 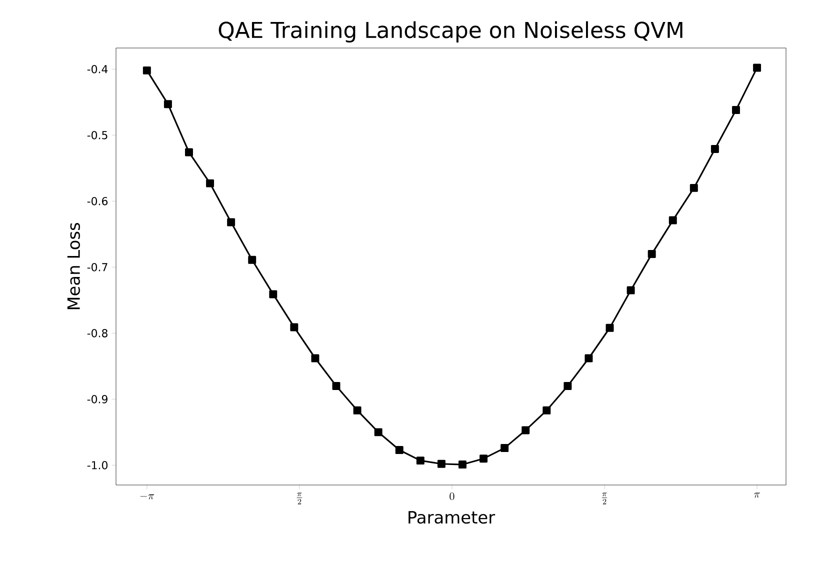 I want to click on chart-title: QAE Training Landscape on Noiseless QVM, so click(x=450, y=31).